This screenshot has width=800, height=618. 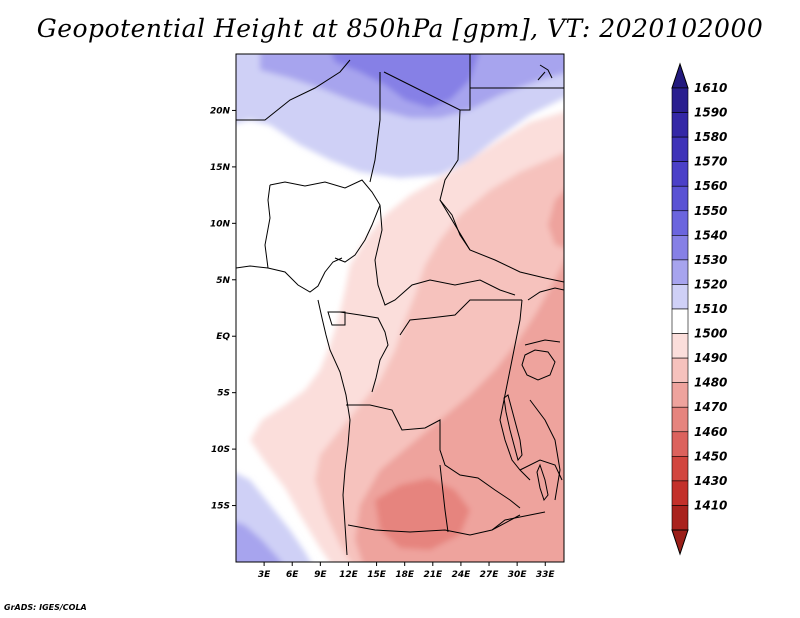 I want to click on colorbar-top-arrow, so click(x=680, y=75).